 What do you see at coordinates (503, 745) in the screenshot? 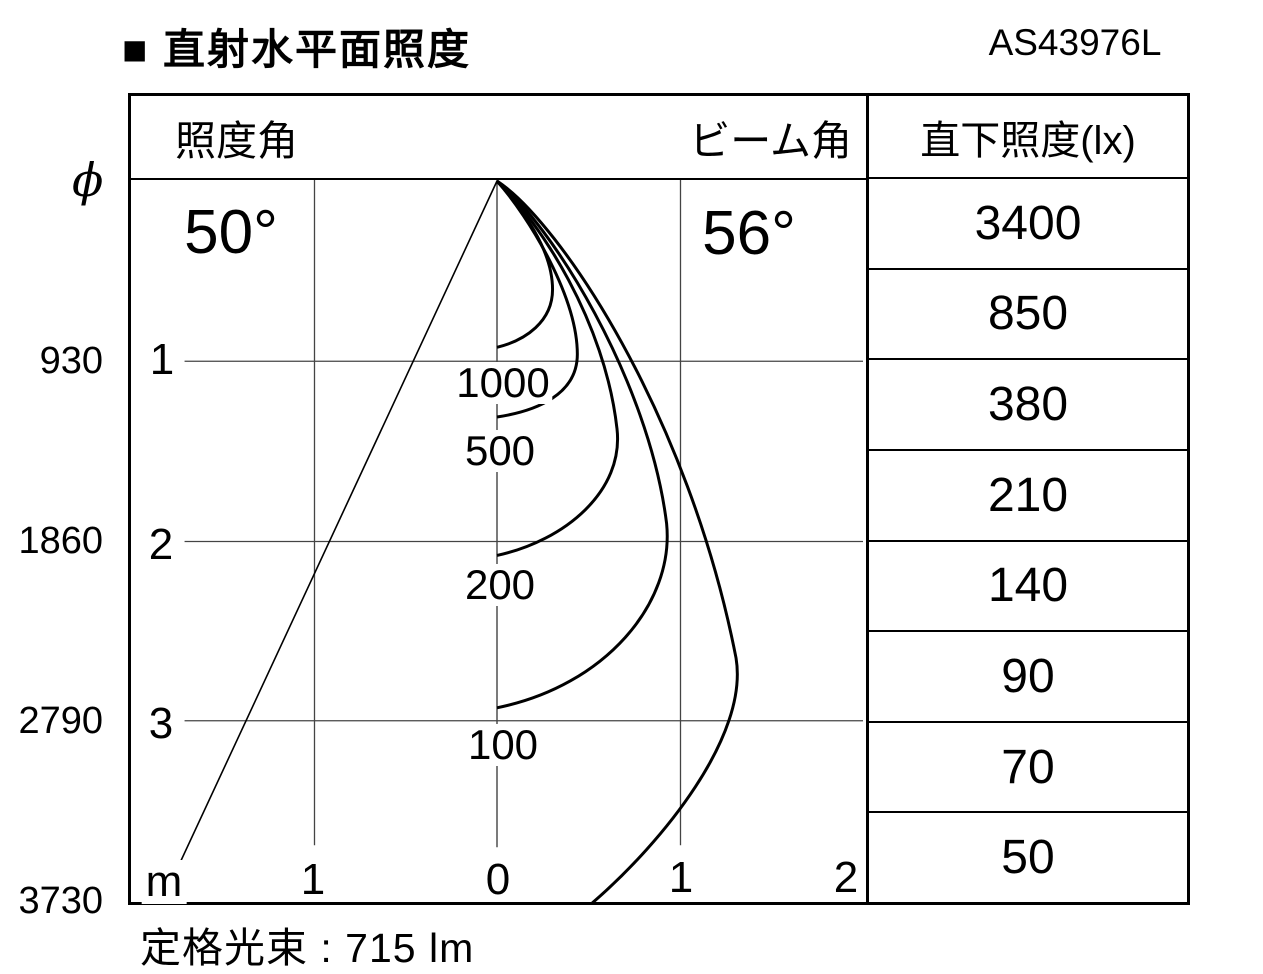
I see `curve-label-100: 100` at bounding box center [503, 745].